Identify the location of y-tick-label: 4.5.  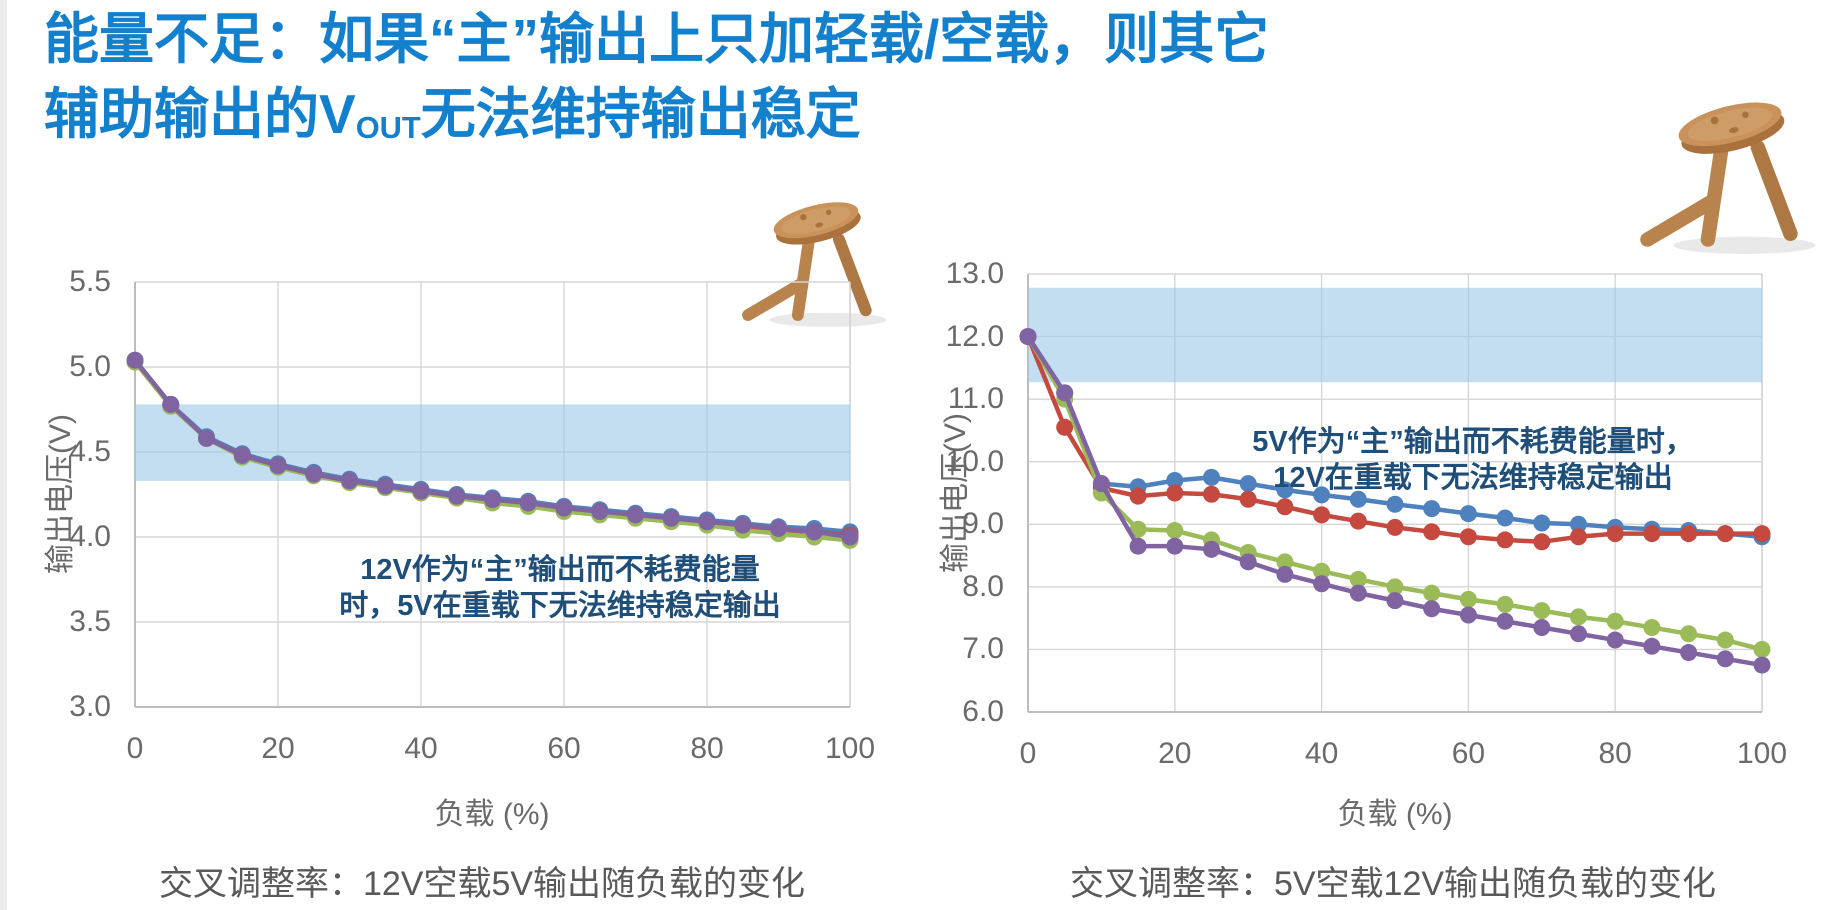
(90, 451).